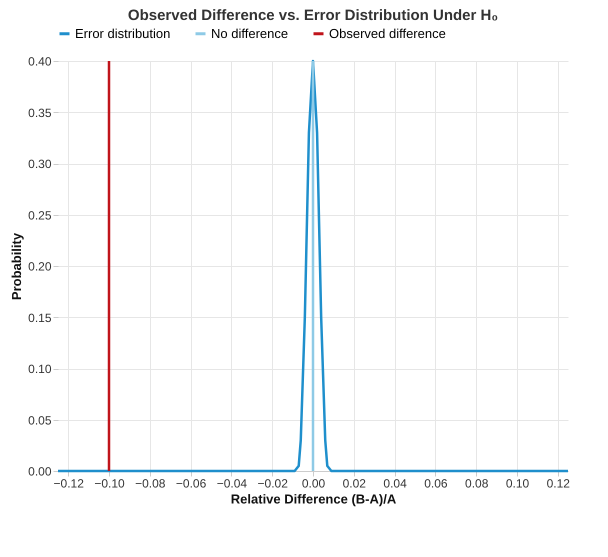 Image resolution: width=608 pixels, height=557 pixels. Describe the element at coordinates (40, 317) in the screenshot. I see `y-tick-label: 0.15` at that location.